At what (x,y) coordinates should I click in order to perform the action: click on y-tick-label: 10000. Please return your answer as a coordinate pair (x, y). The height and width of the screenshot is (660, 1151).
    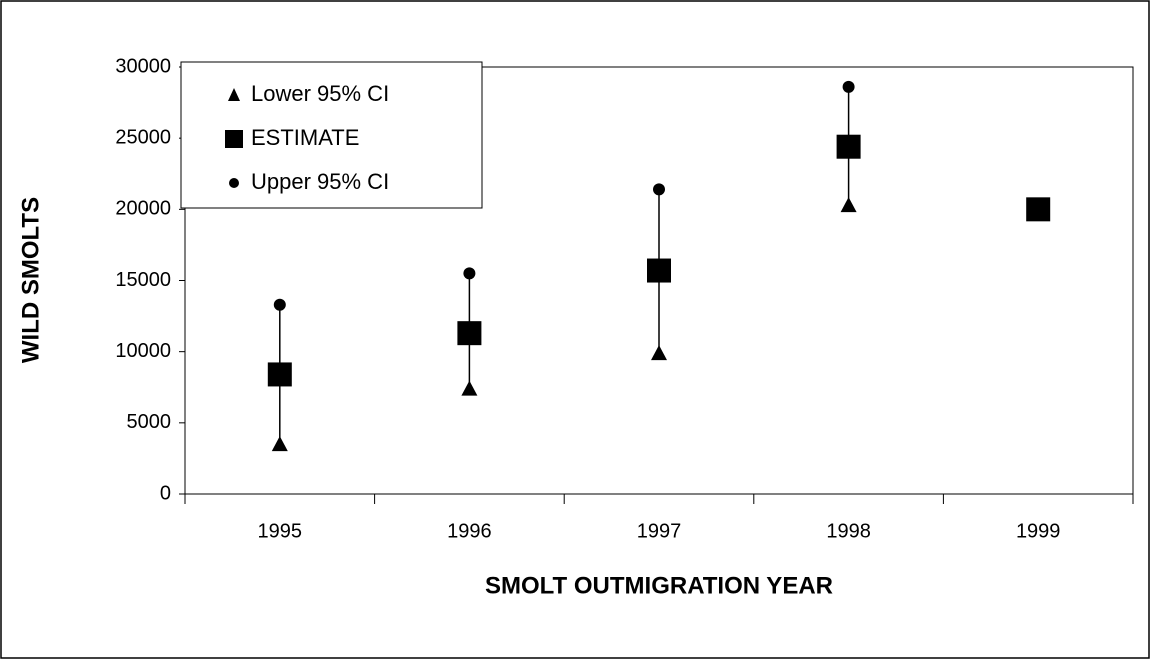
    Looking at the image, I should click on (143, 351).